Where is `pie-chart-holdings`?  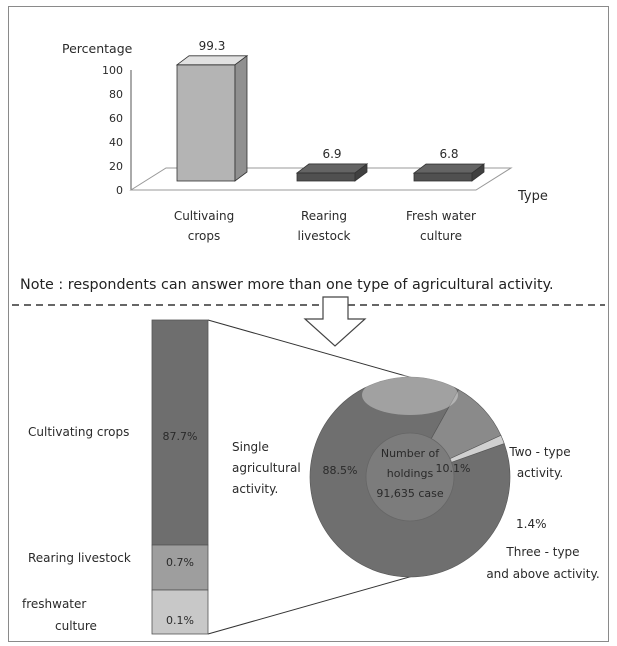 pie-chart-holdings is located at coordinates (410, 476).